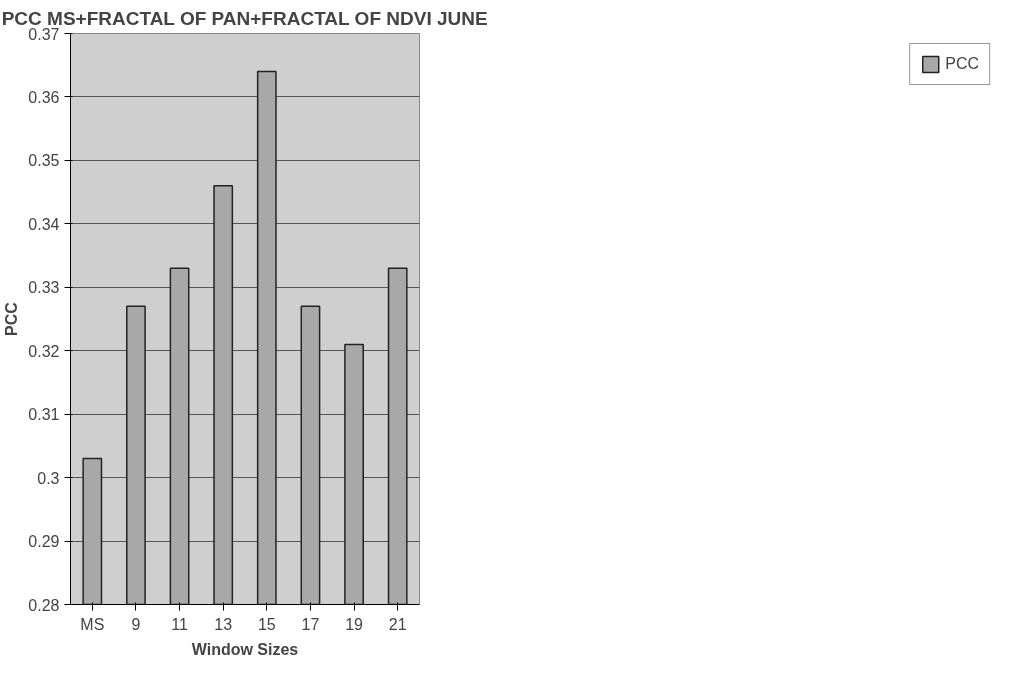 This screenshot has height=677, width=1013. What do you see at coordinates (266, 624) in the screenshot?
I see `x-tick-label: 15` at bounding box center [266, 624].